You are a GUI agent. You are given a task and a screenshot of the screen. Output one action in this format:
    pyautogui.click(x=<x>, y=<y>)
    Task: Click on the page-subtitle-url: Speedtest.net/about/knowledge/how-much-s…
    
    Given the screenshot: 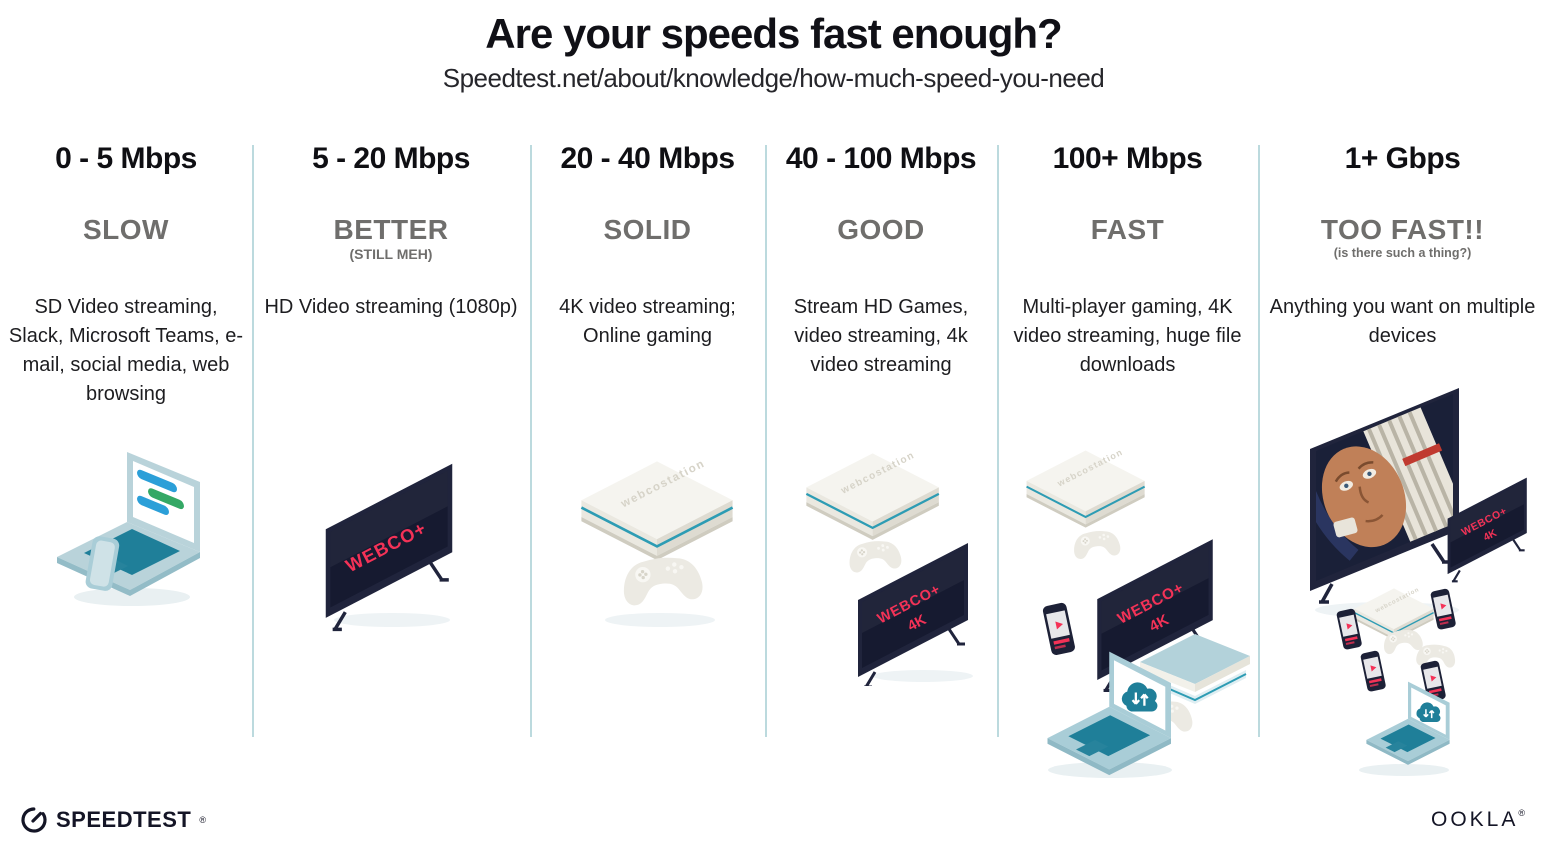 What is the action you would take?
    pyautogui.click(x=773, y=78)
    